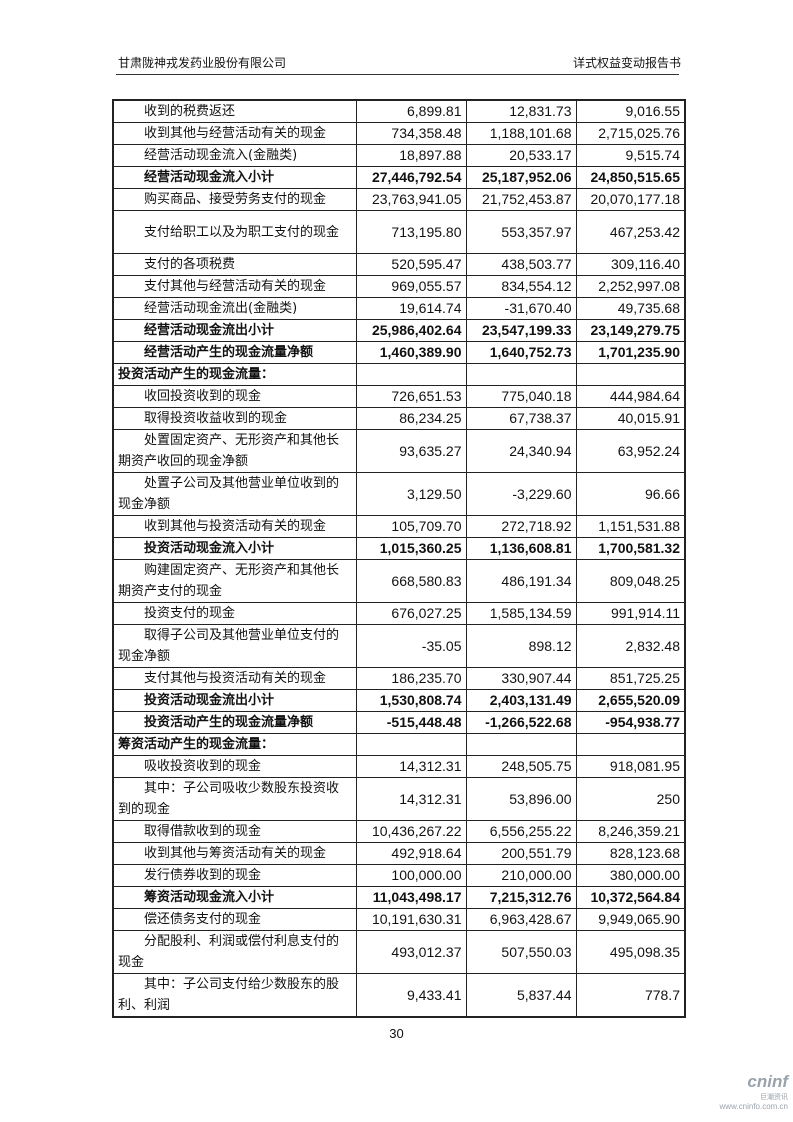 The width and height of the screenshot is (793, 1122). I want to click on row-label: 取得子公司及其他营业单位支付的现金净额, so click(234, 646).